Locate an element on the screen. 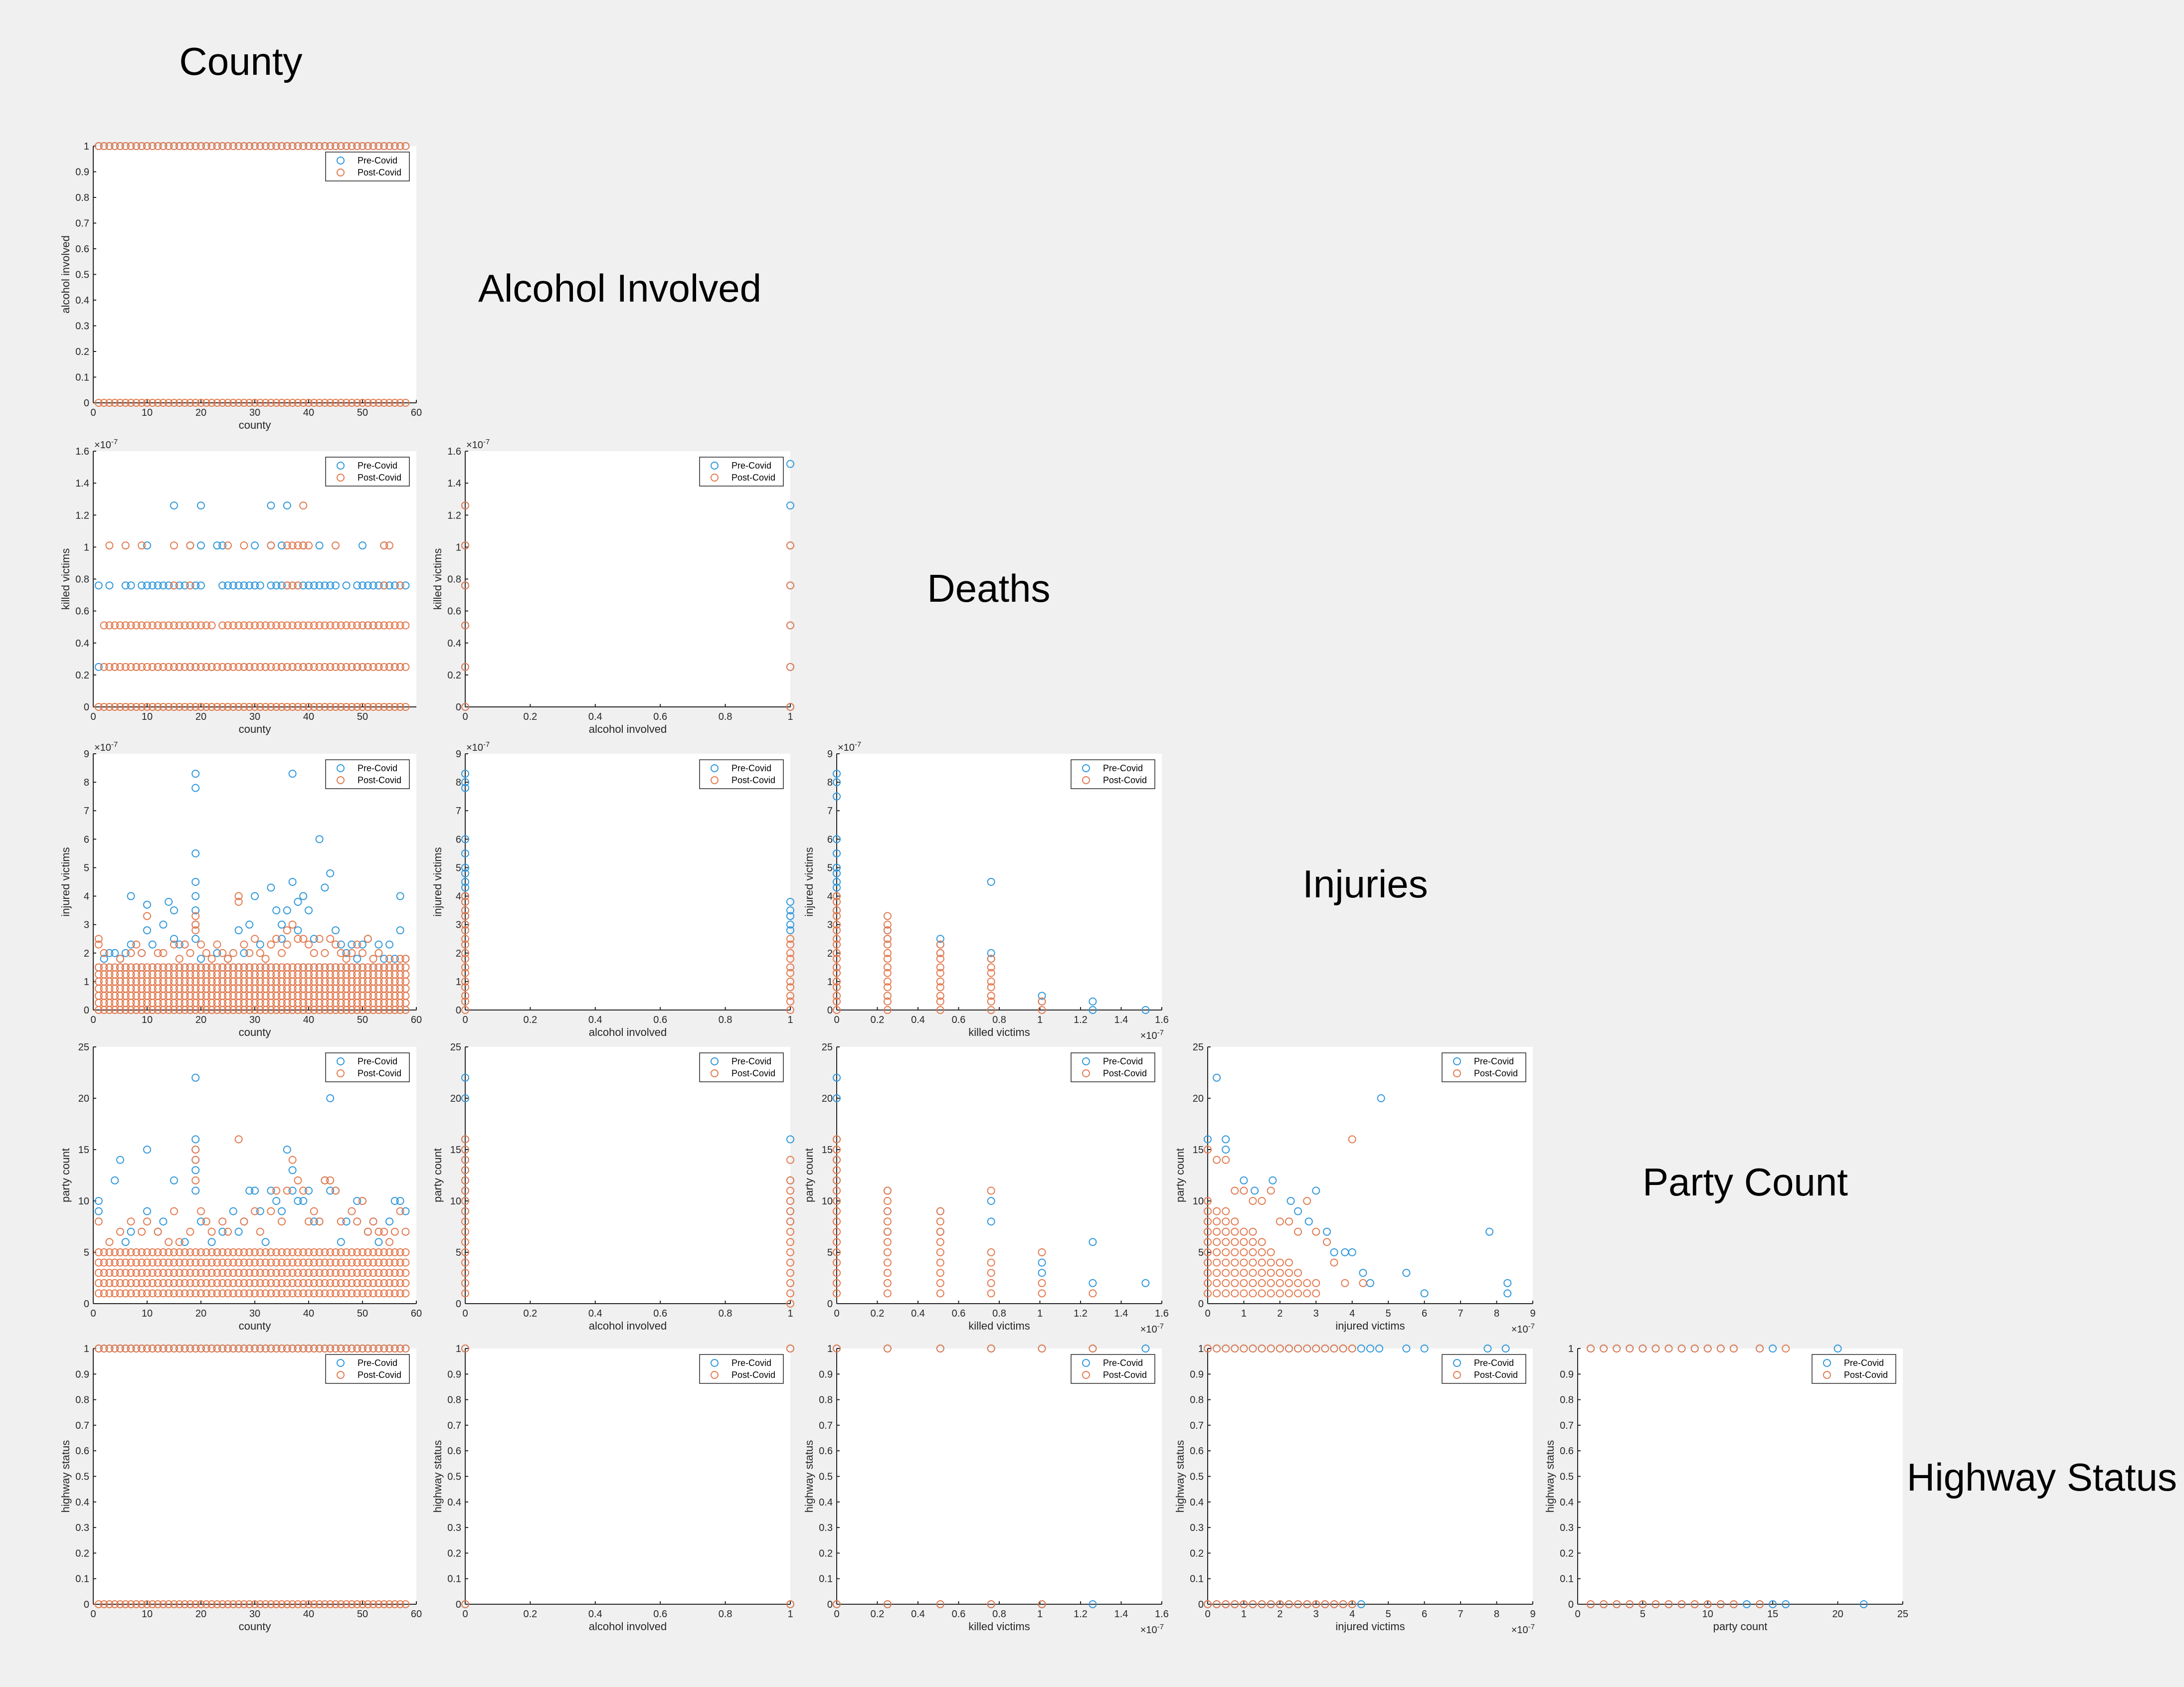  y-tick-label: 5 is located at coordinates (830, 1252).